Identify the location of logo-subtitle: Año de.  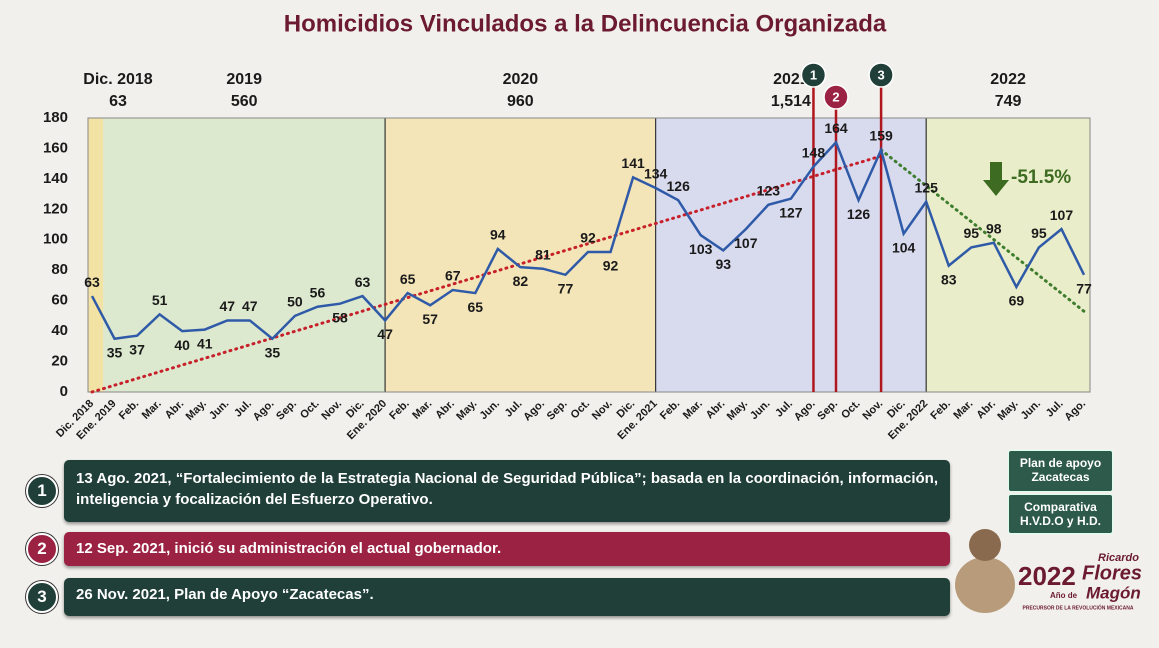
(1064, 595).